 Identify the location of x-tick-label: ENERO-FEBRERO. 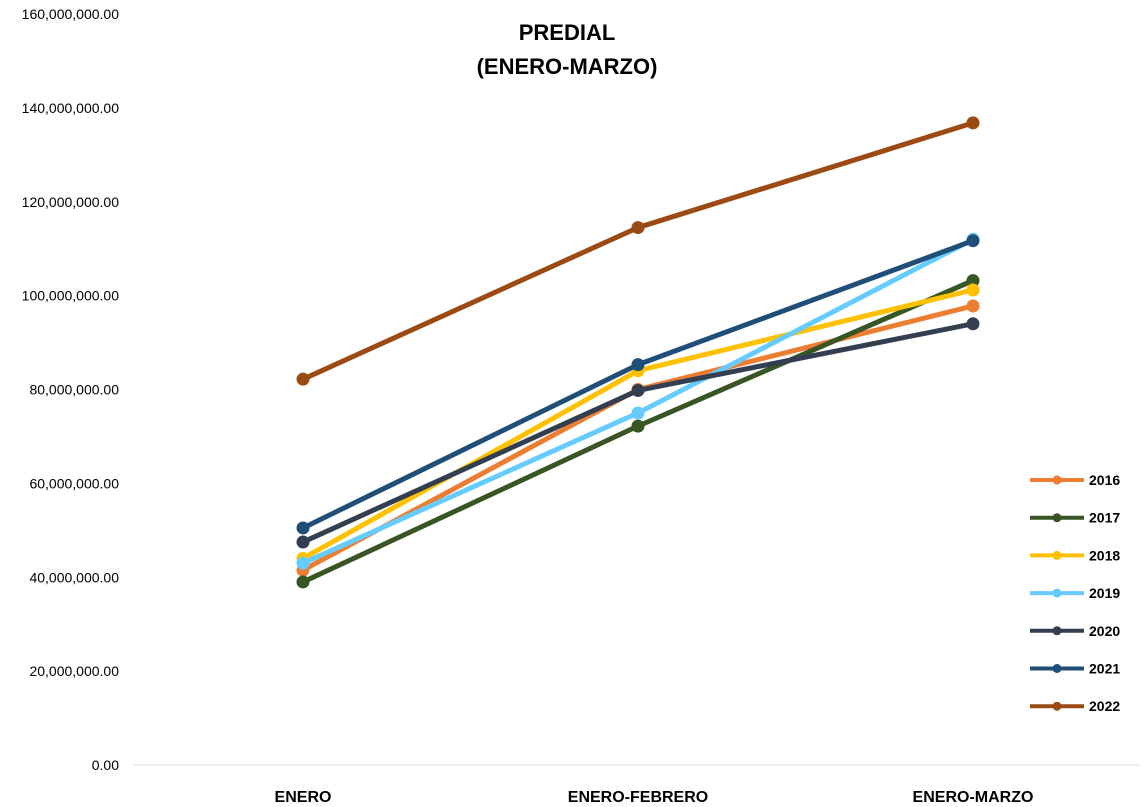
(638, 797).